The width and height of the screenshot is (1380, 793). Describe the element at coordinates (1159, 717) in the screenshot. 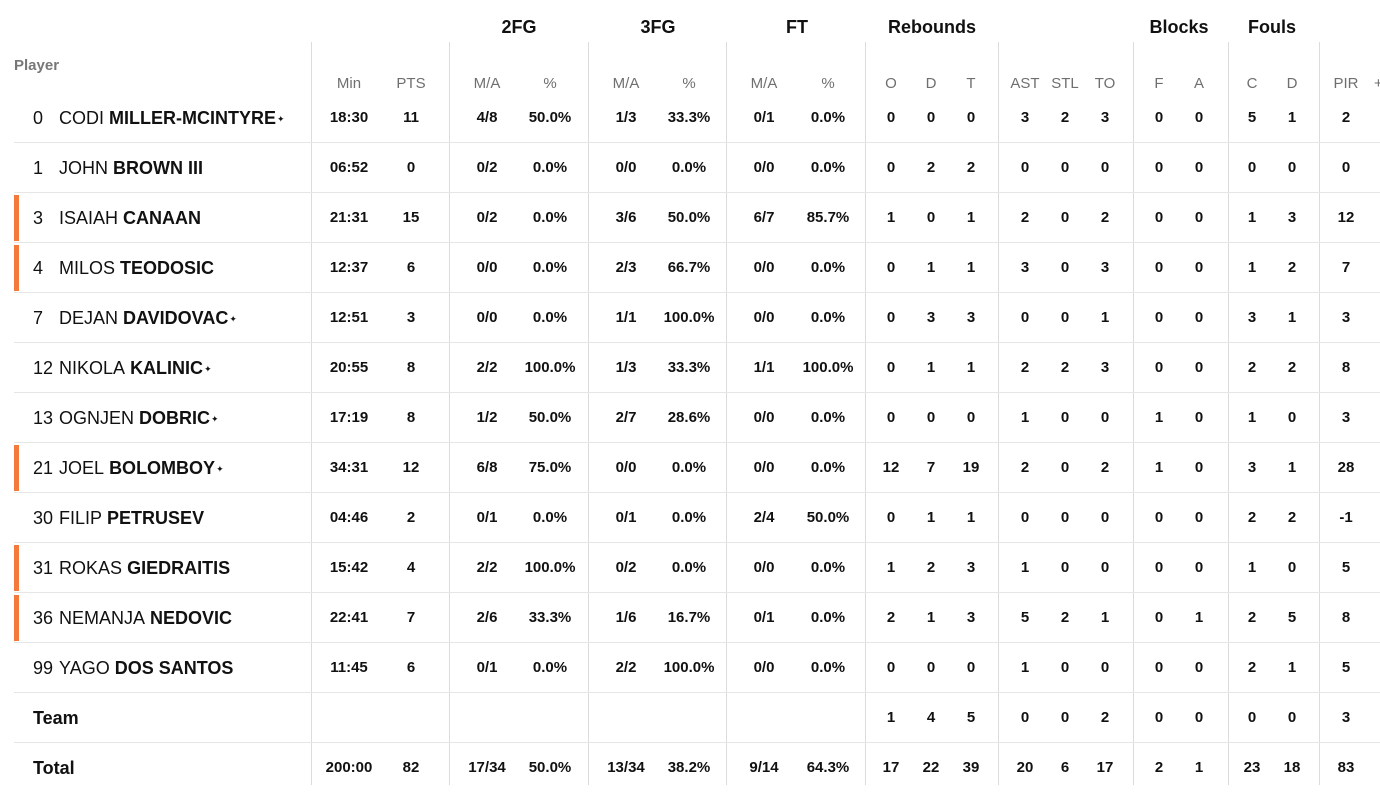

I see `stat-blocks-for: 0` at that location.